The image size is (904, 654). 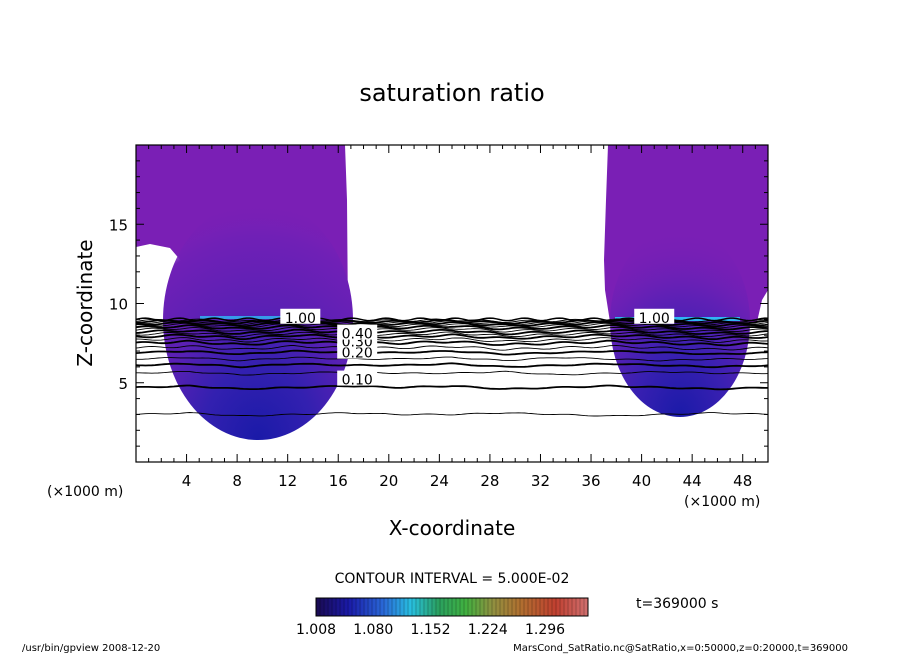 I want to click on colorbar-tick-label: 1.152, so click(x=430, y=630).